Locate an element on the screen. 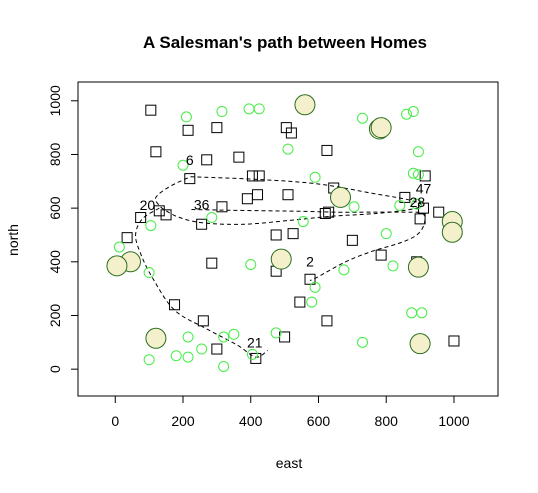 This screenshot has width=538, height=493. y-tick-label: 1000 is located at coordinates (55, 100).